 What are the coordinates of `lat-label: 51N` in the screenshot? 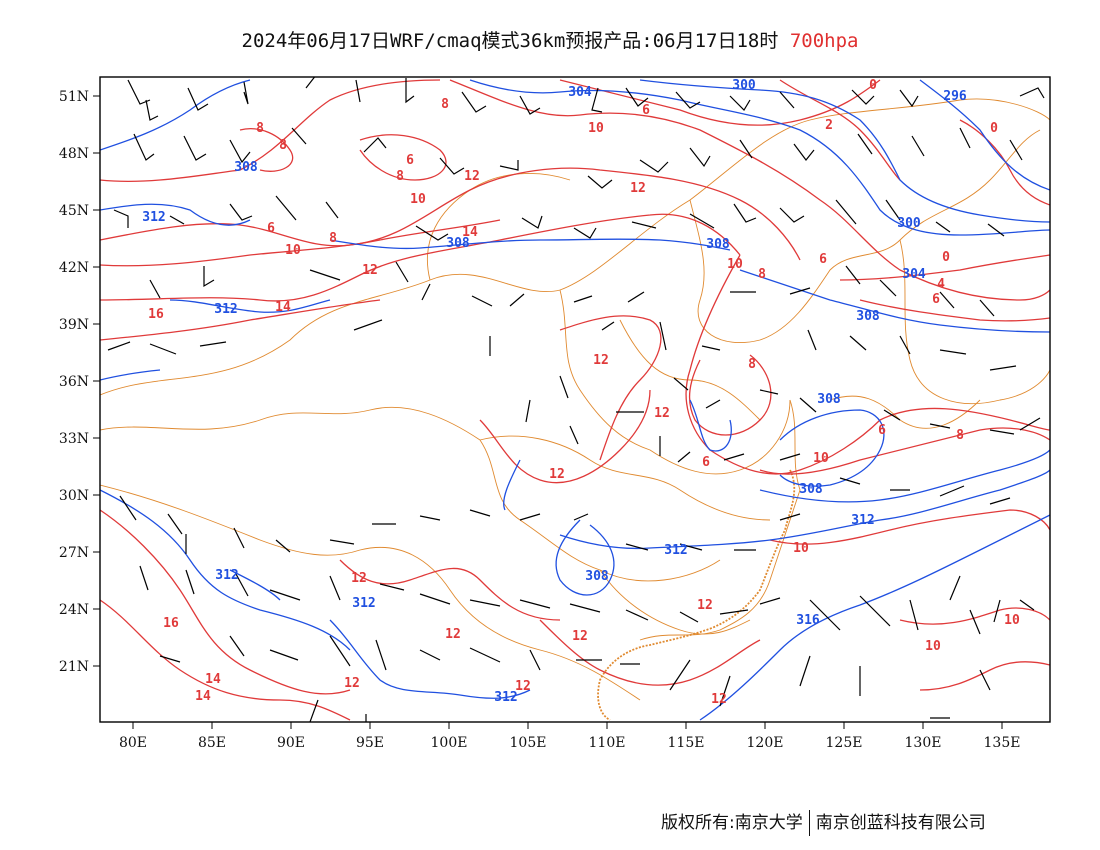 It's located at (74, 97).